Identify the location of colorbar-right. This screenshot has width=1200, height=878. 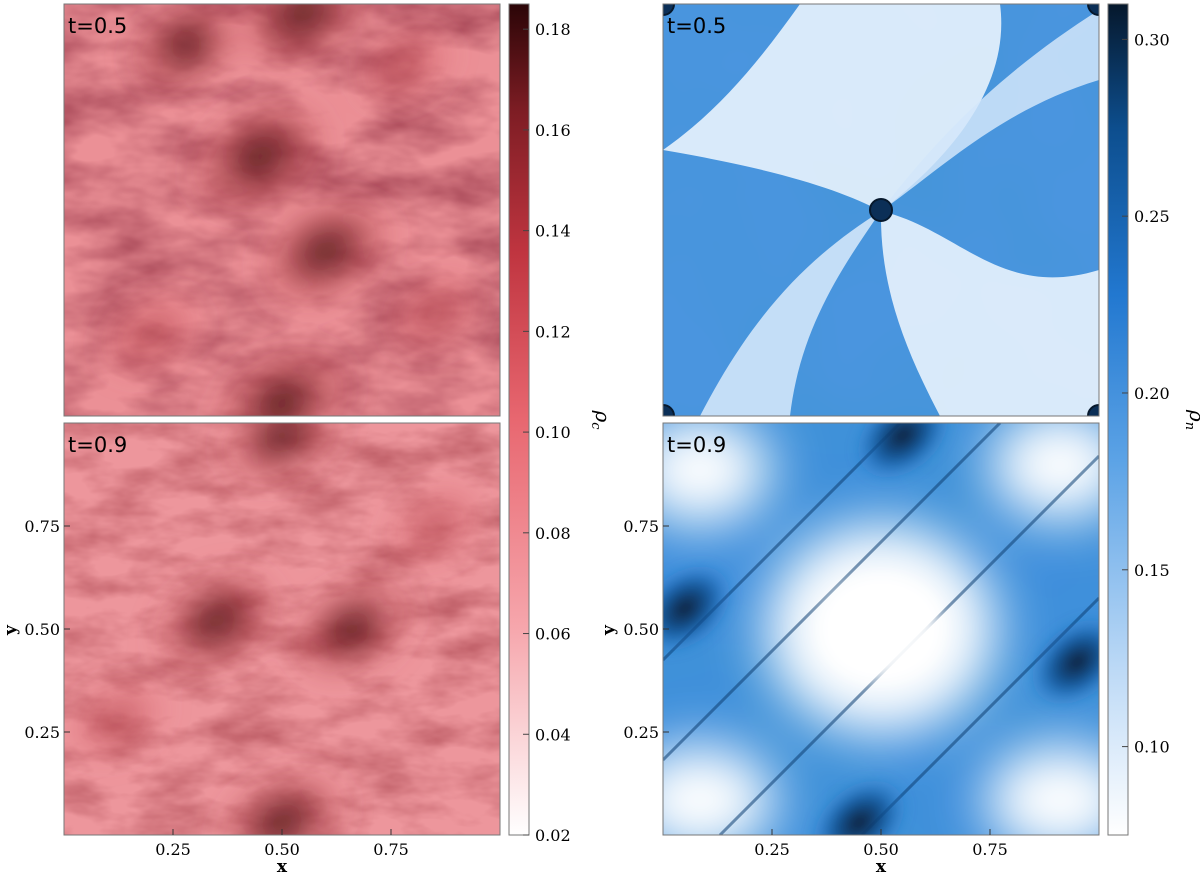
(1118, 419).